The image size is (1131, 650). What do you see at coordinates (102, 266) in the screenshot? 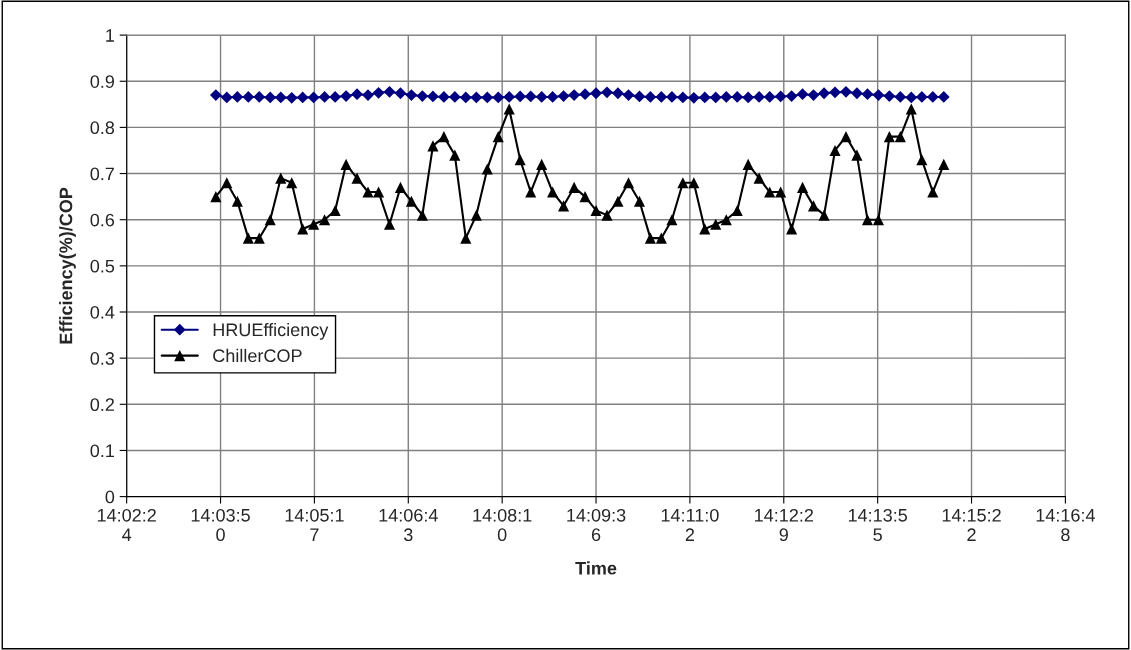
I see `y-tick-label: 0.5` at bounding box center [102, 266].